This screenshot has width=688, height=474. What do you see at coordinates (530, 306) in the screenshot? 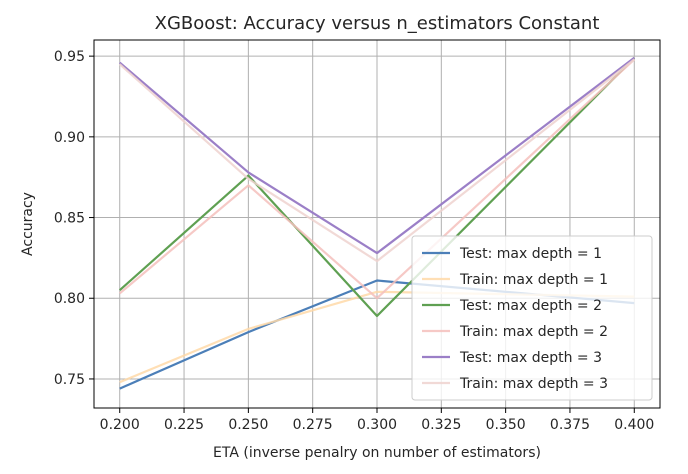
I see `legend-label-3: Test: max depth = 2` at bounding box center [530, 306].